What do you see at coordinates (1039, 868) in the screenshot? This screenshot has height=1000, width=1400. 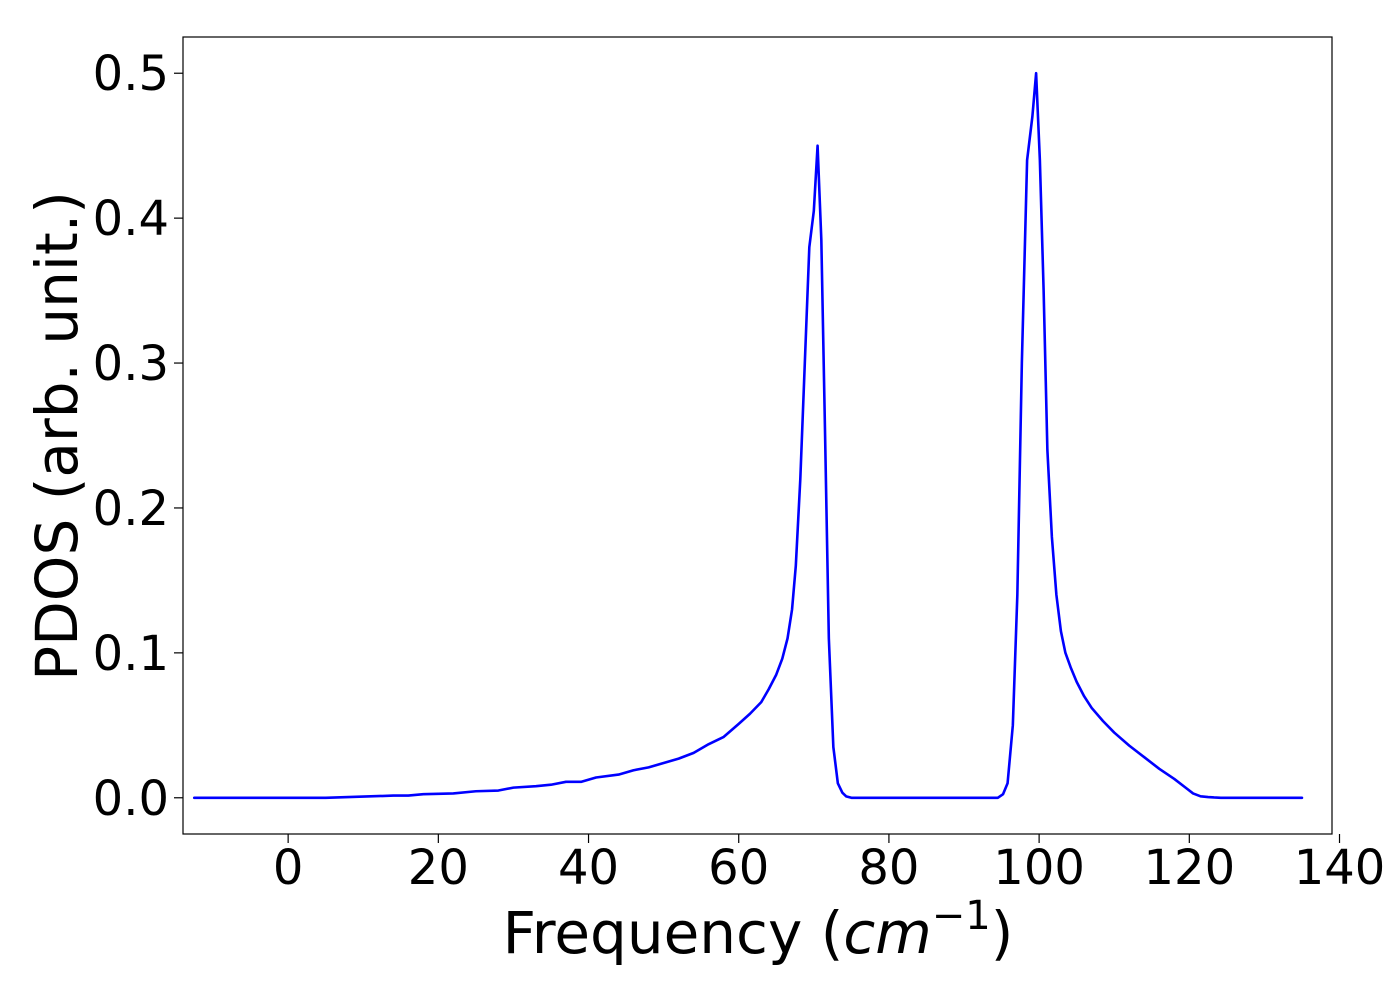 I see `x-tick-label: 100` at bounding box center [1039, 868].